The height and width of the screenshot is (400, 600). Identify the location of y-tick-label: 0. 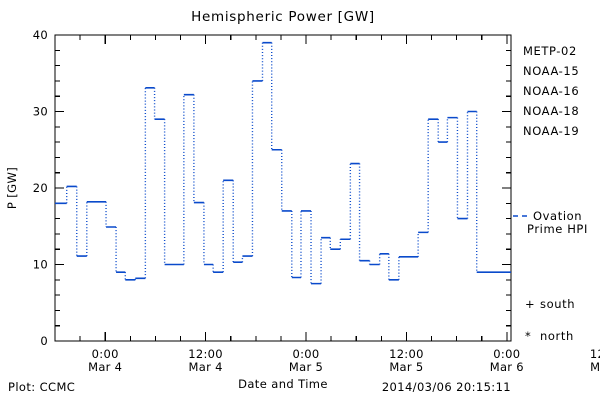
(44, 341).